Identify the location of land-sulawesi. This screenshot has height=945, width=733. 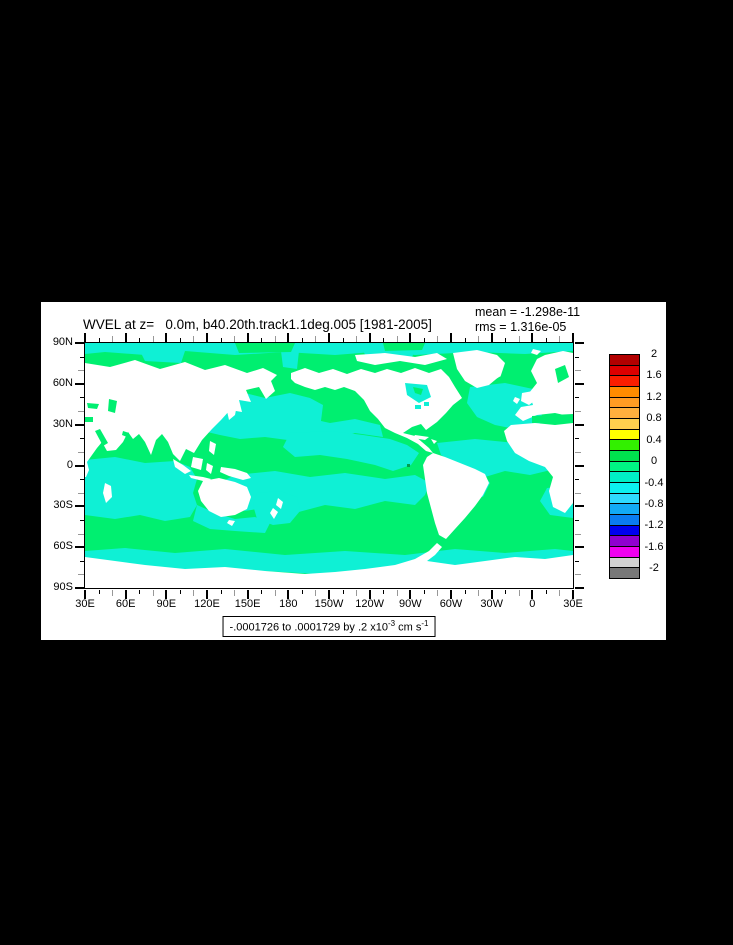
(209, 468).